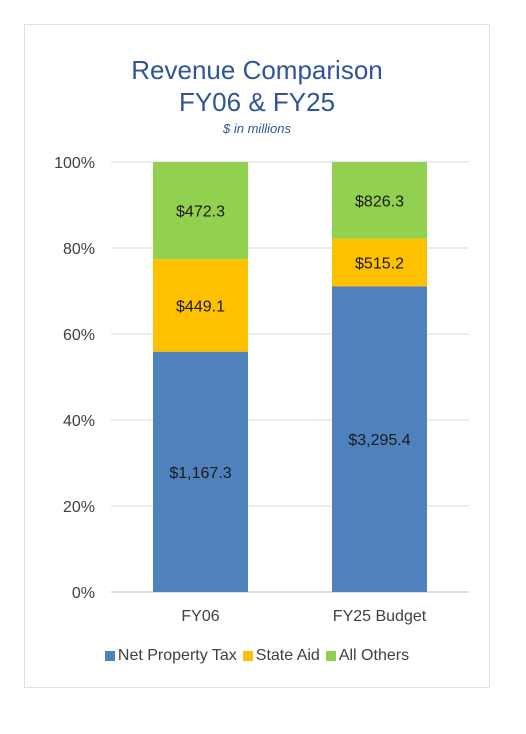  I want to click on legend-item-all-others: All Others, so click(367, 656).